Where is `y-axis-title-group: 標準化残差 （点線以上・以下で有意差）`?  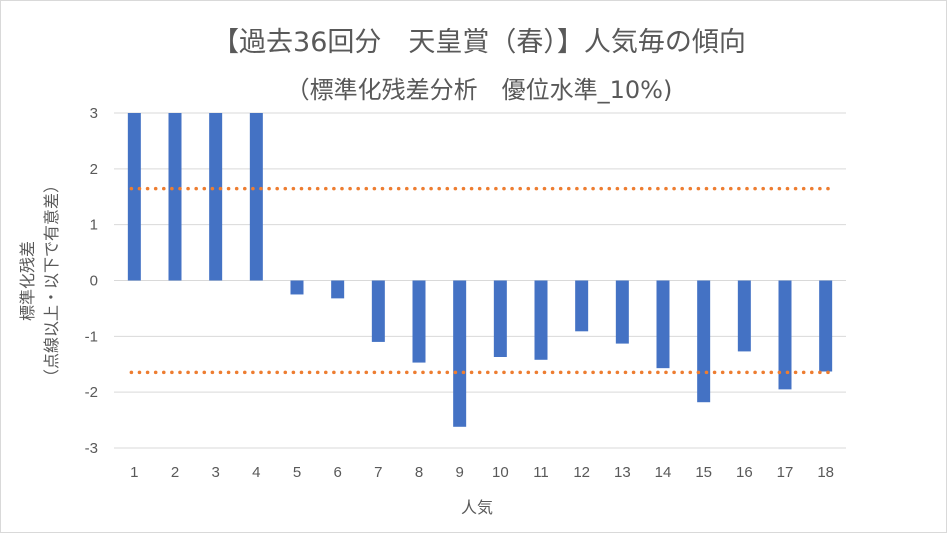
y-axis-title-group: 標準化残差 （点線以上・以下で有意差） is located at coordinates (39, 281).